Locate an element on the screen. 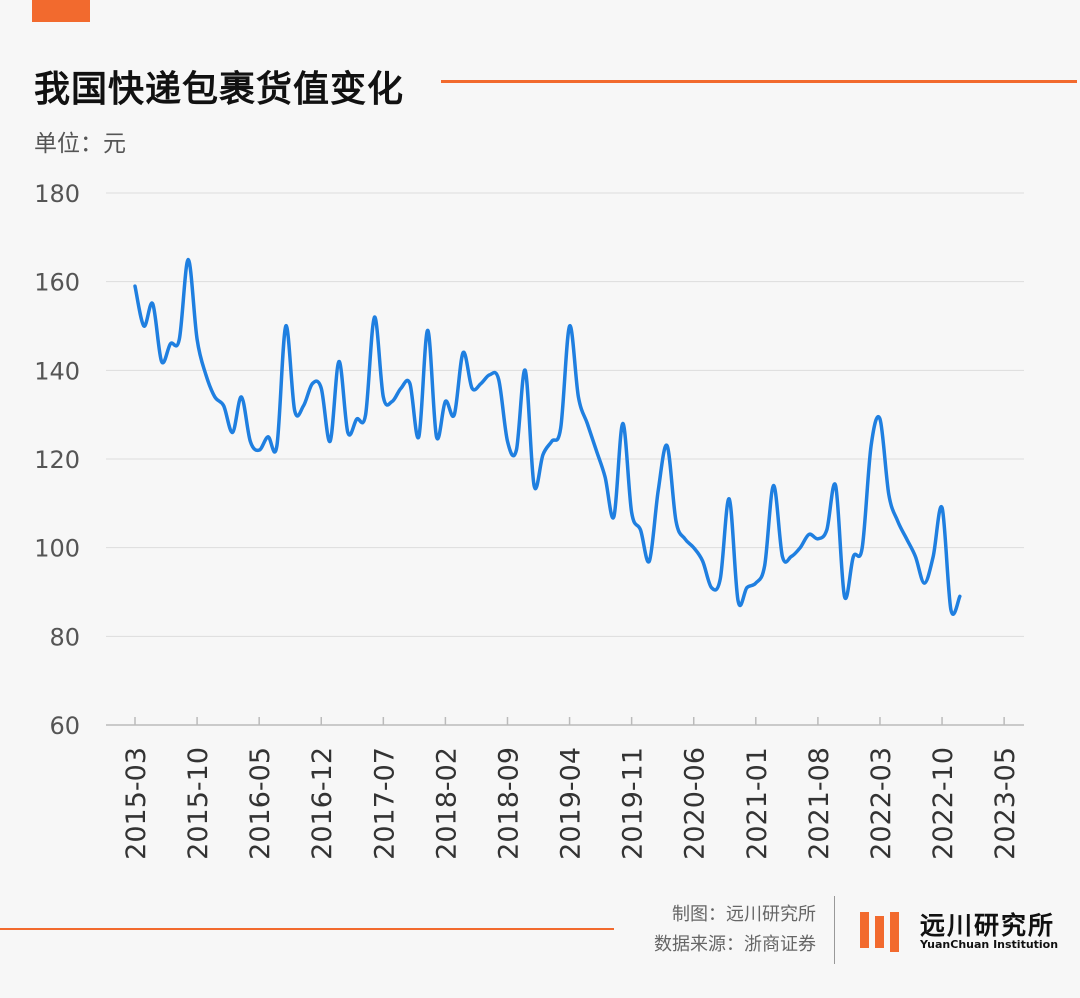  x-tick-label: 2017-07 is located at coordinates (384, 803).